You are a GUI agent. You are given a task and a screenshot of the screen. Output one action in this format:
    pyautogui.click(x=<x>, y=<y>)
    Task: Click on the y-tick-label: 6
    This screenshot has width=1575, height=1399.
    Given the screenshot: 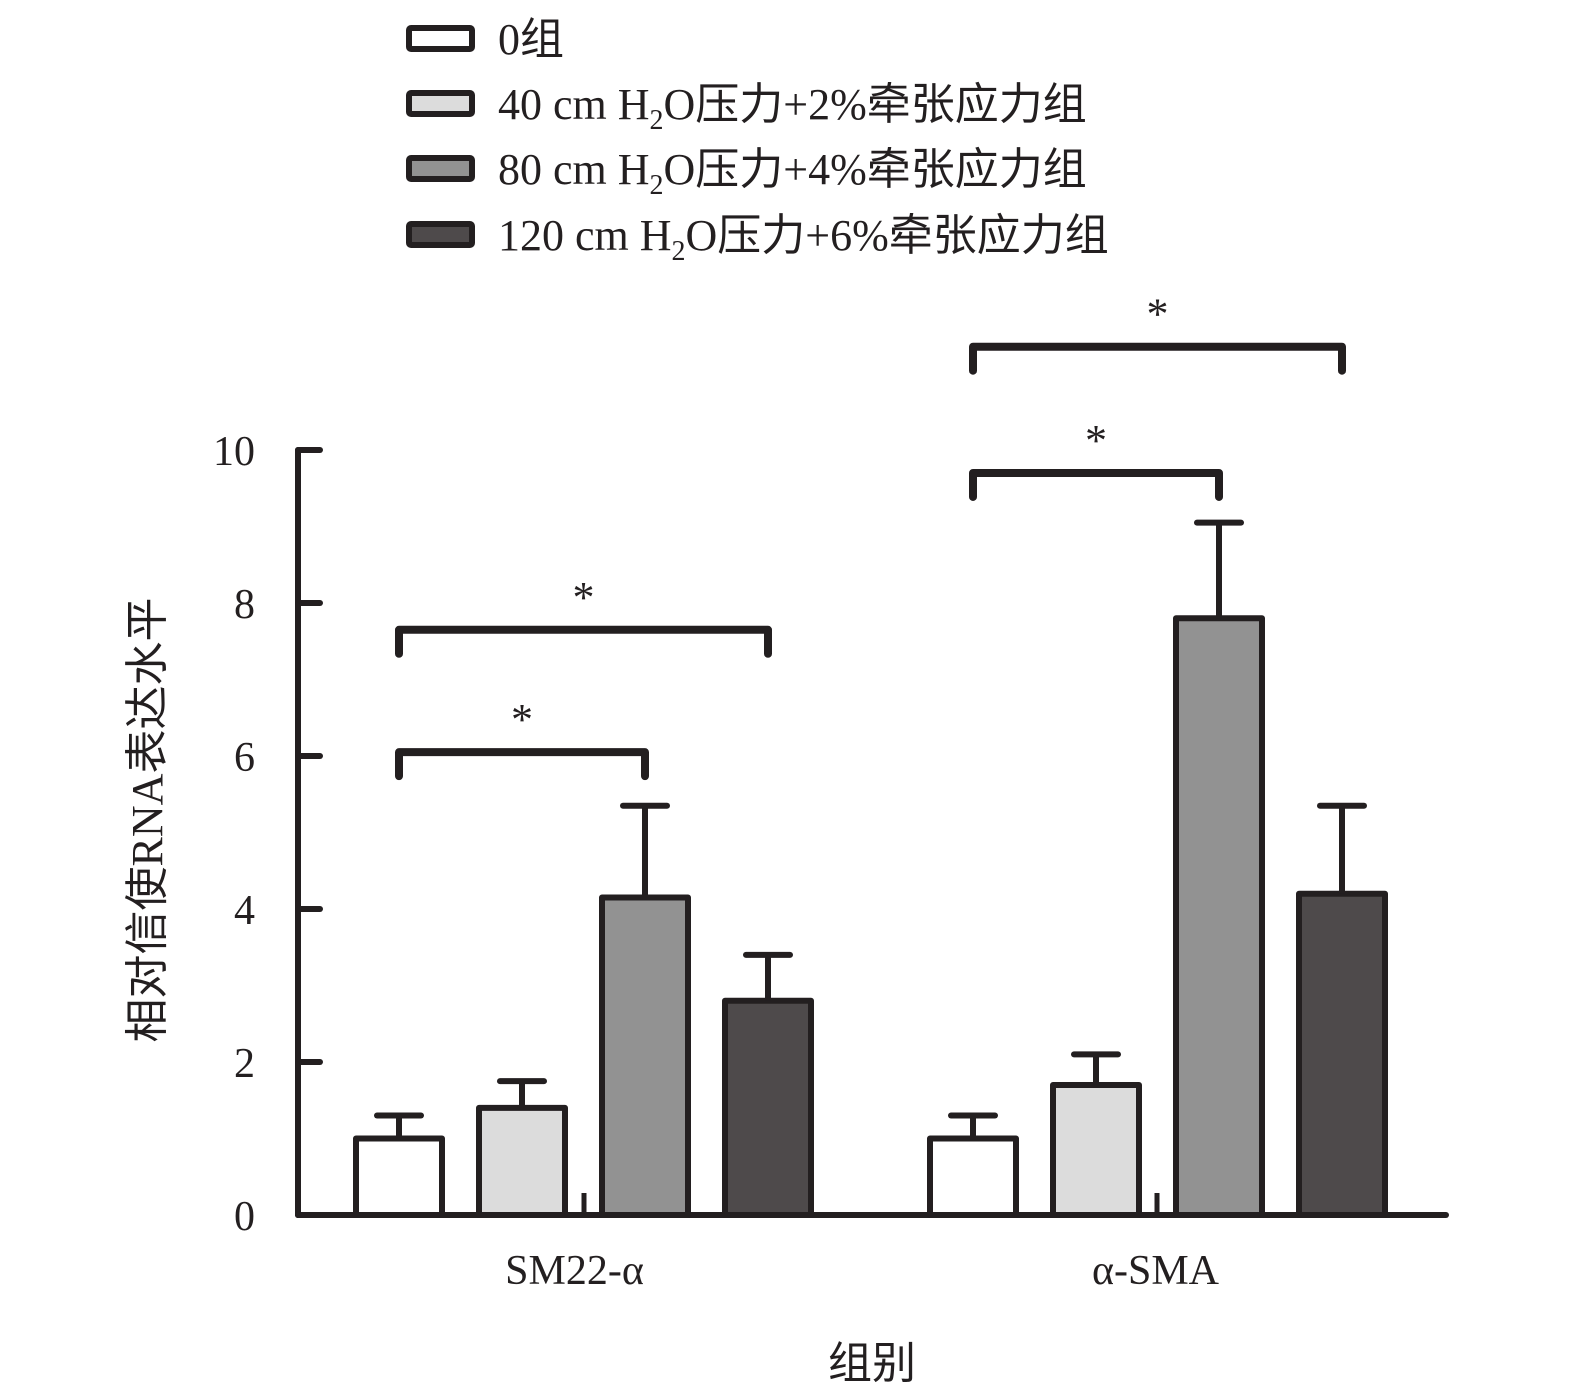 What is the action you would take?
    pyautogui.click(x=244, y=758)
    